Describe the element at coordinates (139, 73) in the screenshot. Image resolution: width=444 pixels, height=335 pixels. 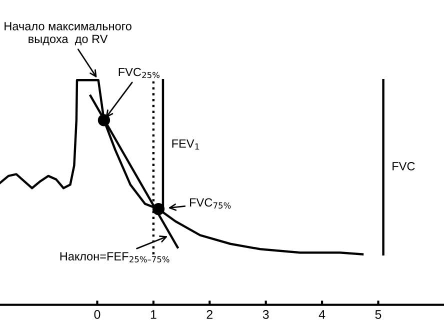
I see `annotation: FVC$_{25%}$` at that location.